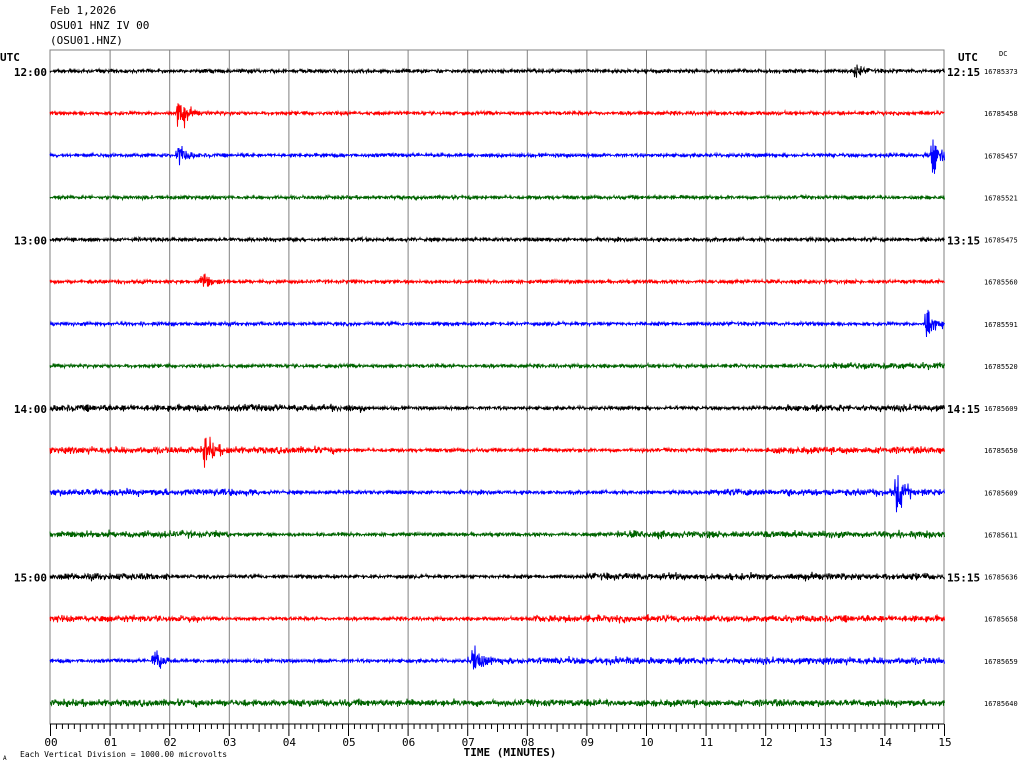  I want to click on dc-label: DC, so click(1003, 54).